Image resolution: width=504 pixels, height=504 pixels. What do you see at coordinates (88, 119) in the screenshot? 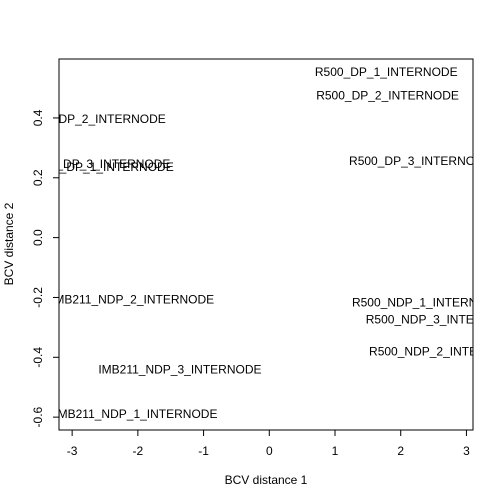
I see `point-label: IMB211_DP_2_INTERNODE` at bounding box center [88, 119].